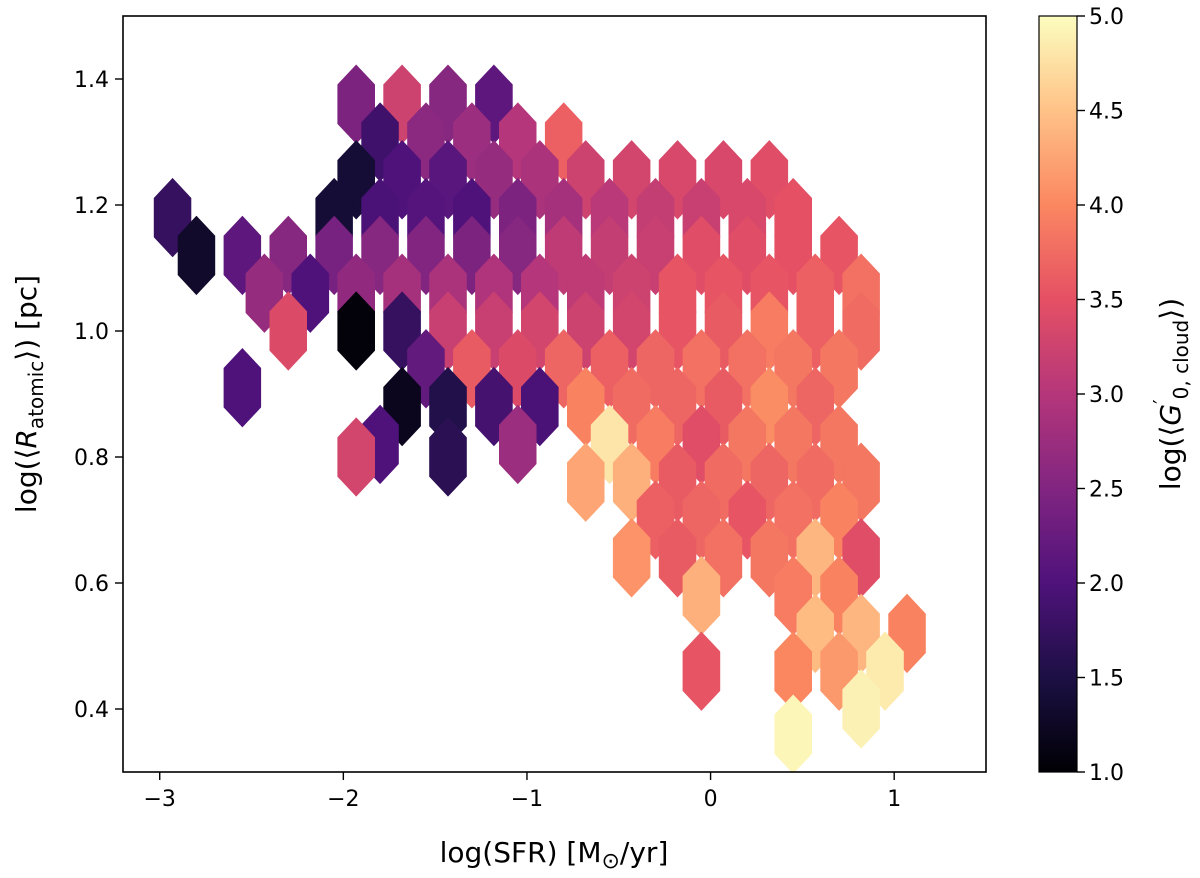 The height and width of the screenshot is (878, 1200). What do you see at coordinates (1106, 584) in the screenshot?
I see `colorbar-tick-label: 2.0` at bounding box center [1106, 584].